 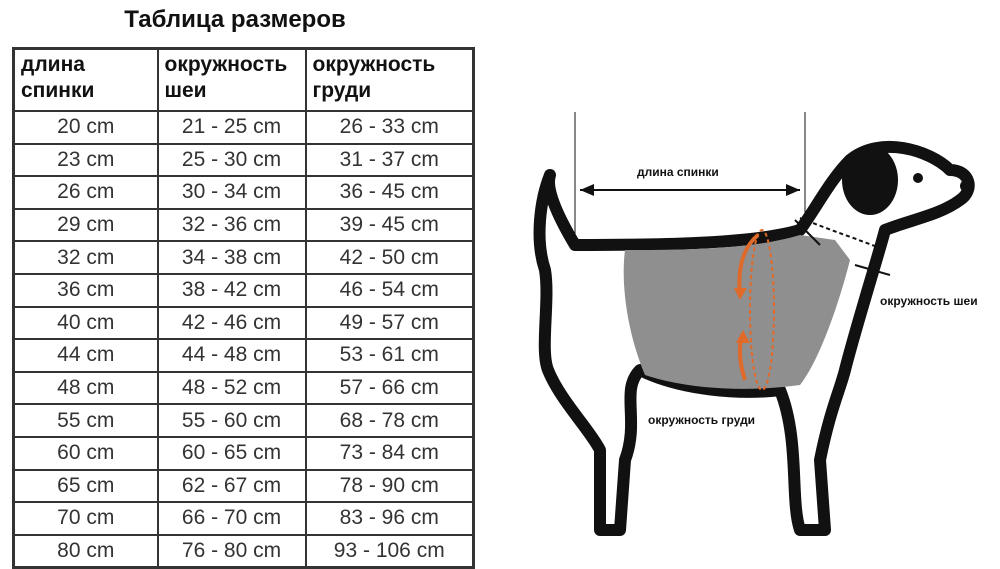 I want to click on table-row: 55 cm 55 - 60 cm 68 - 78 cm, so click(x=243, y=420).